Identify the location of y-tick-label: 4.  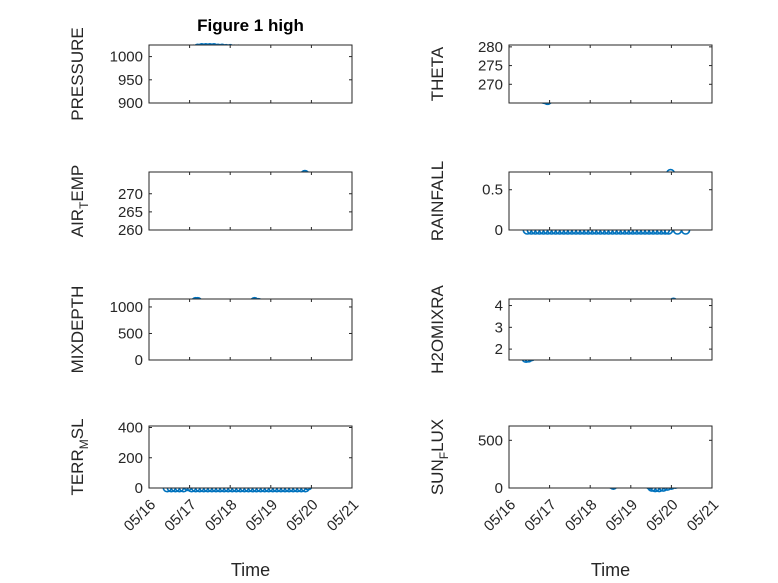
(499, 306).